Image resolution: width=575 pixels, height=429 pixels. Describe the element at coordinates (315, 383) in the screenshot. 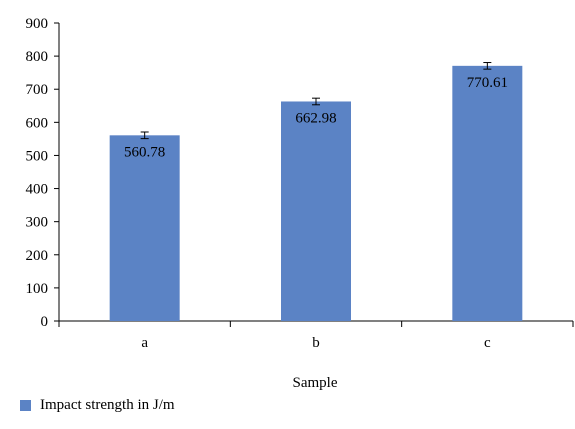

I see `x-axis-title: Sample` at that location.